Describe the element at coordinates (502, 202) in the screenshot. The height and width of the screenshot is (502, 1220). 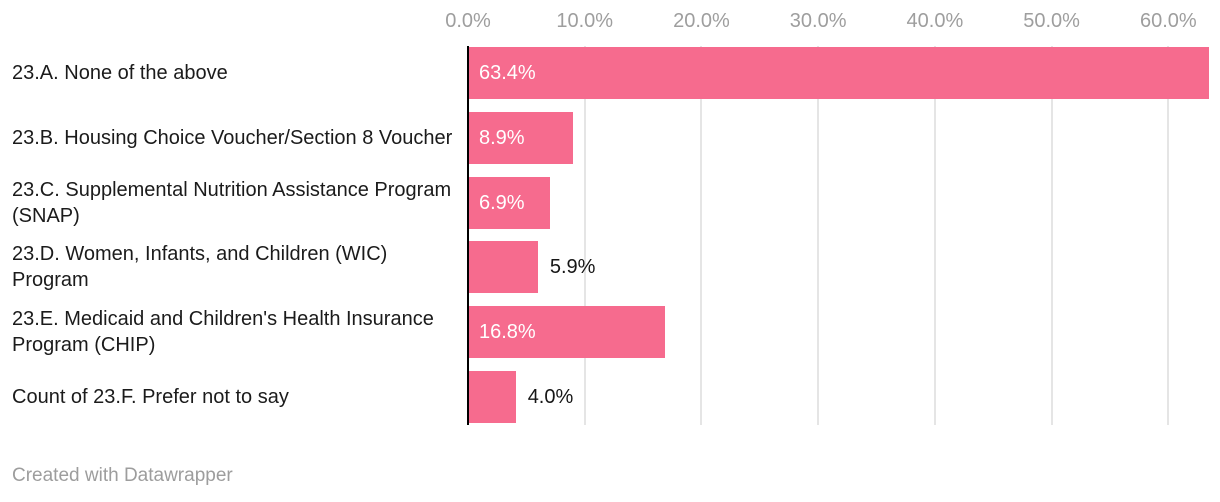
I see `bar-value-label: 6.9%` at that location.